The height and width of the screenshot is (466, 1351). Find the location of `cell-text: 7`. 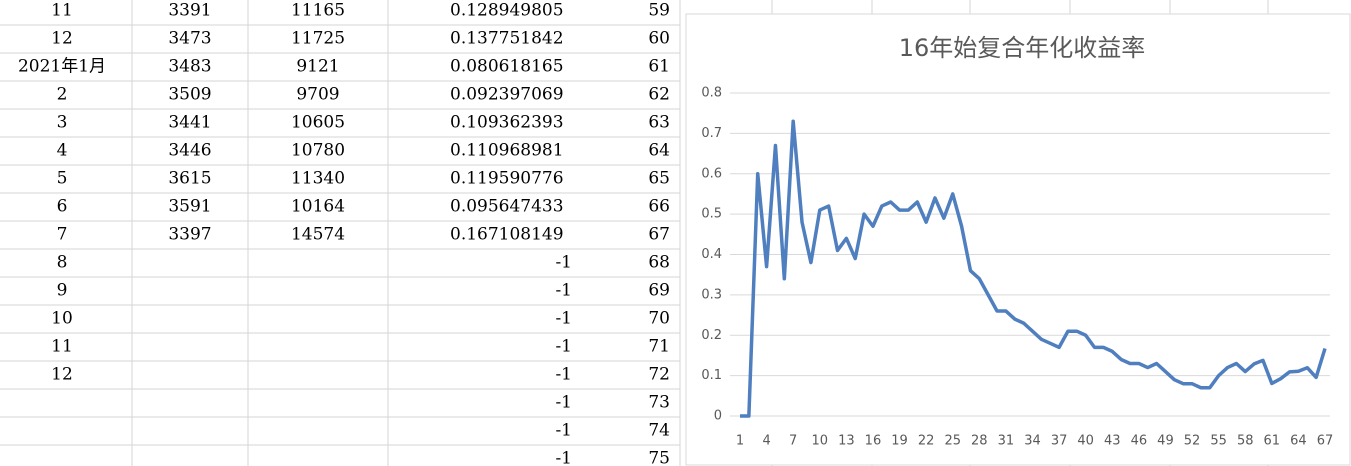

cell-text: 7 is located at coordinates (62, 235).